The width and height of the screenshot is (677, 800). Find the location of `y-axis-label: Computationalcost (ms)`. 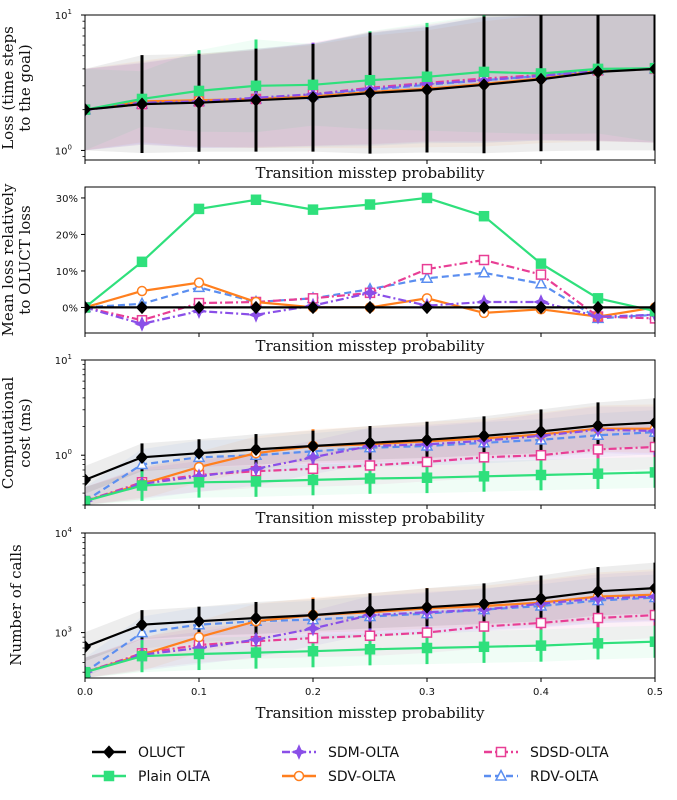

y-axis-label: Computationalcost (ms) is located at coordinates (17, 433).